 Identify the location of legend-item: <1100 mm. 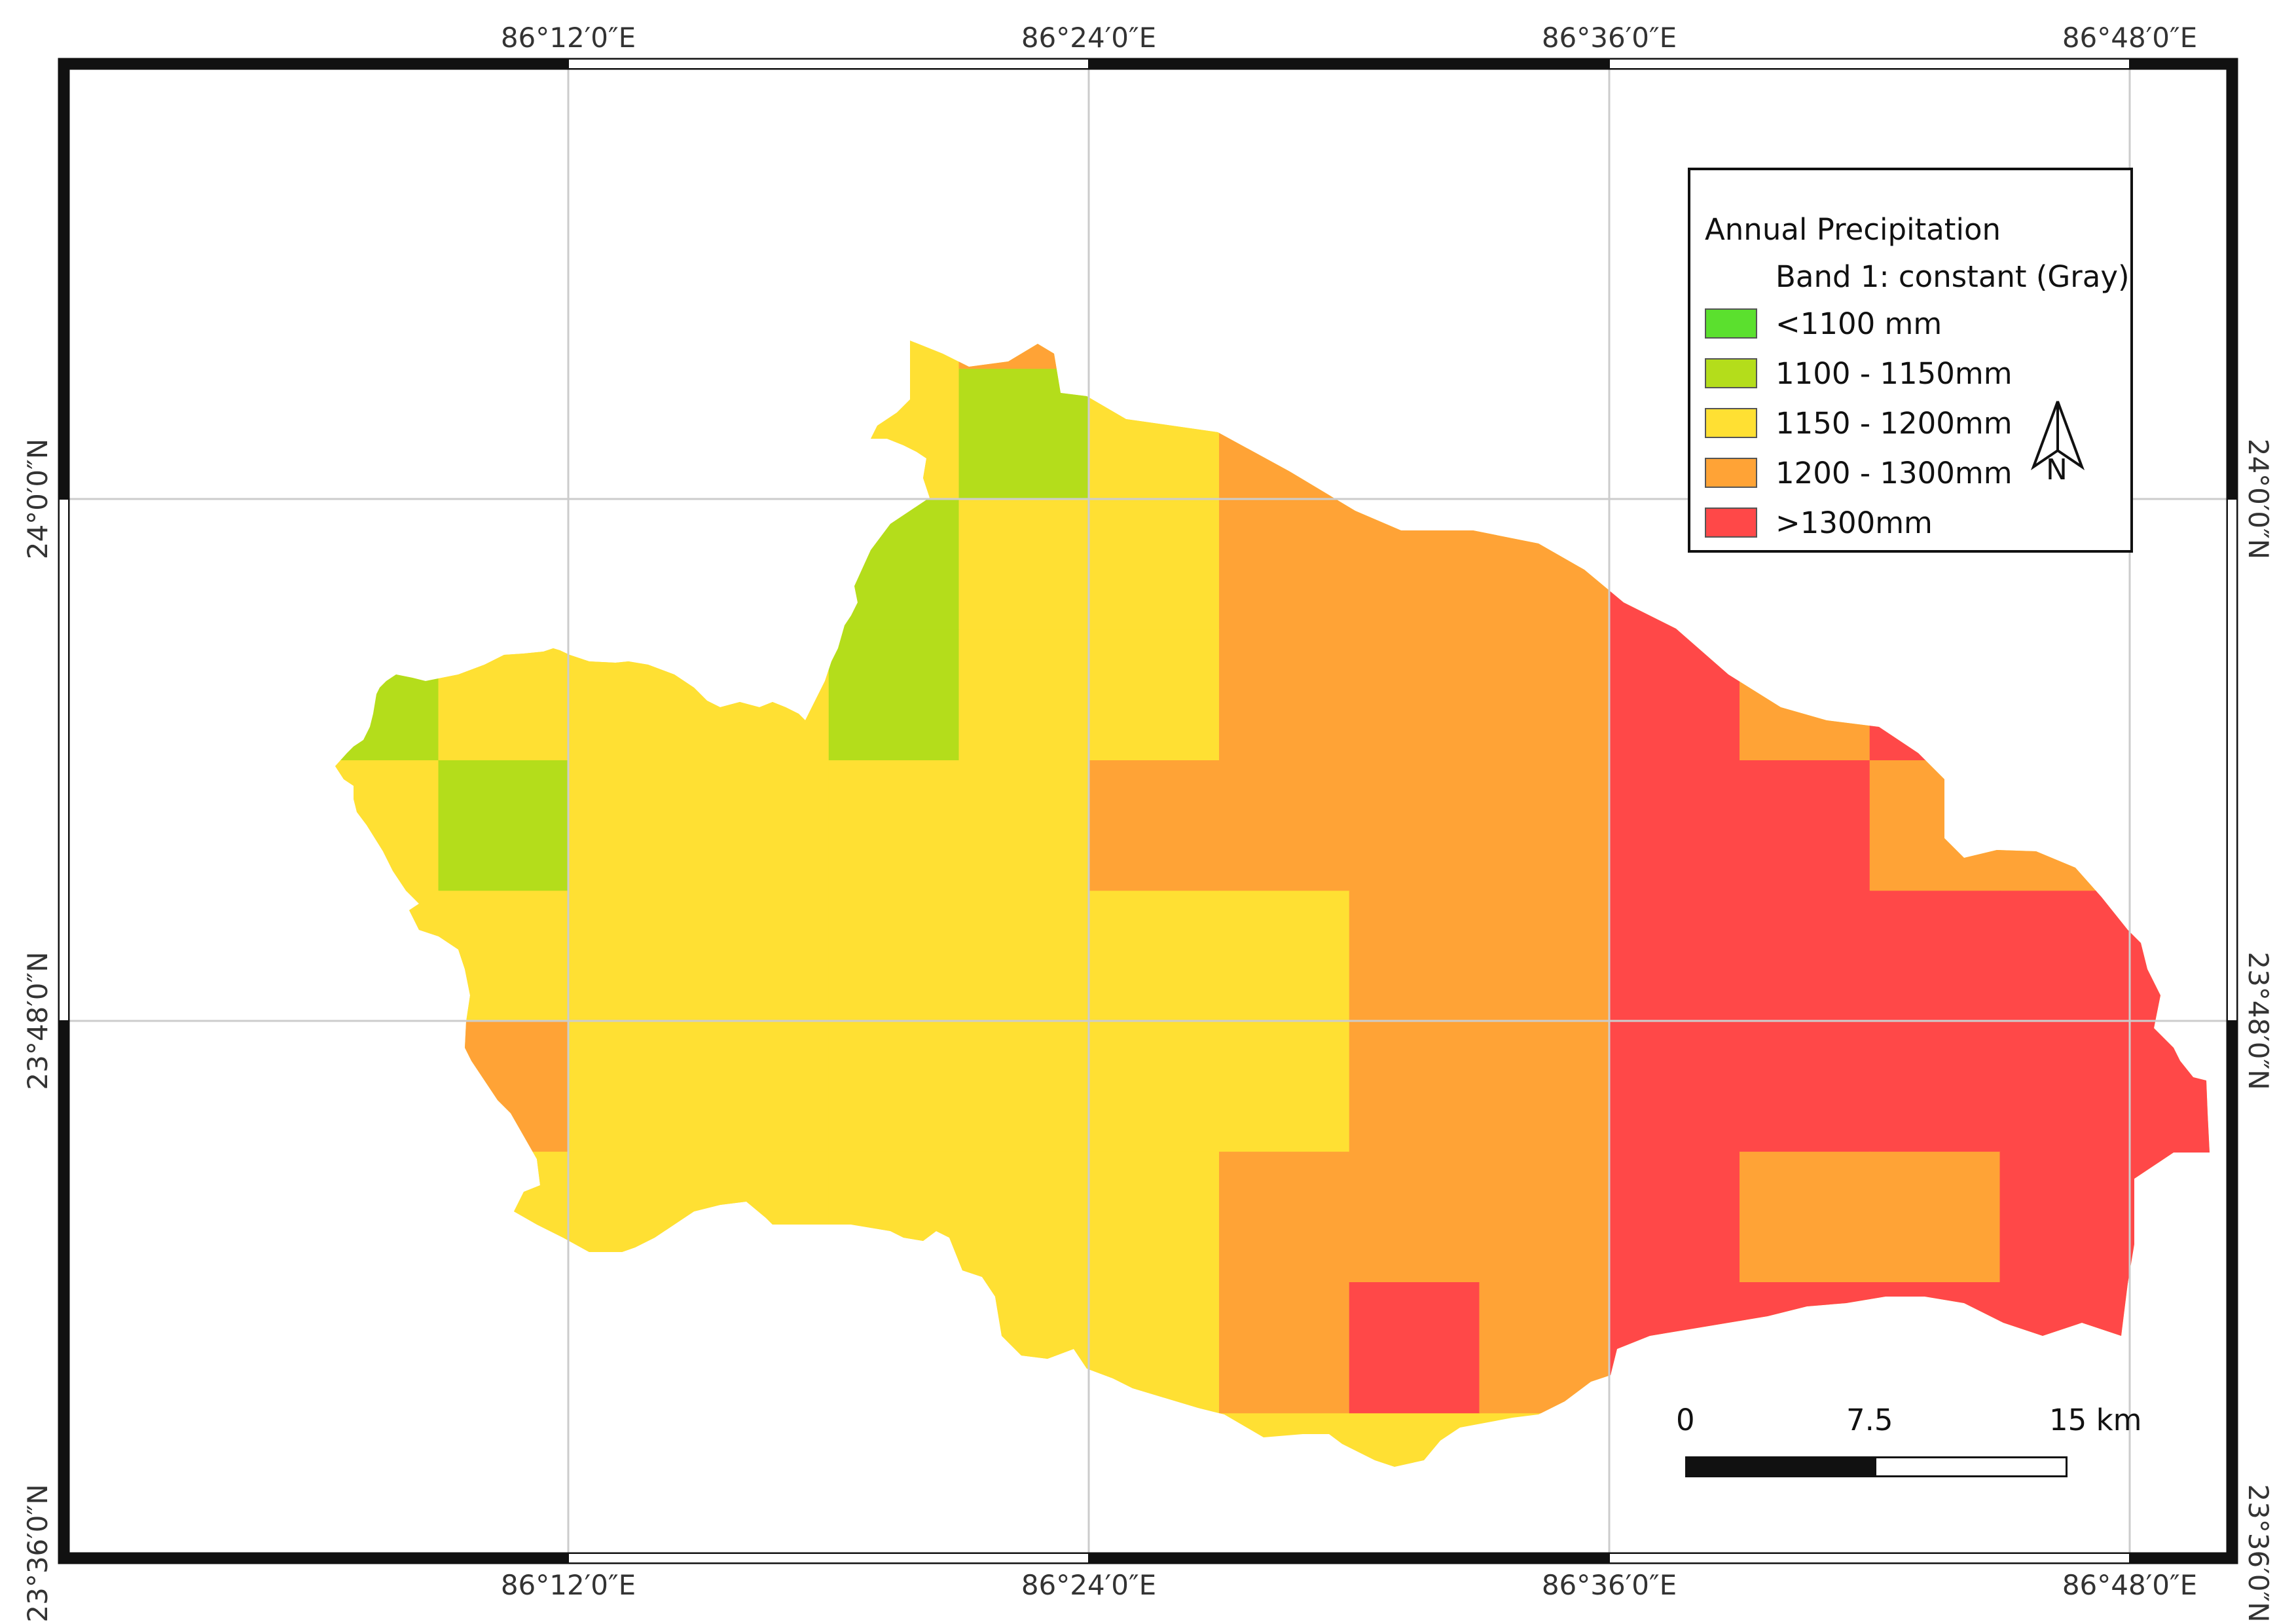
(1823, 323).